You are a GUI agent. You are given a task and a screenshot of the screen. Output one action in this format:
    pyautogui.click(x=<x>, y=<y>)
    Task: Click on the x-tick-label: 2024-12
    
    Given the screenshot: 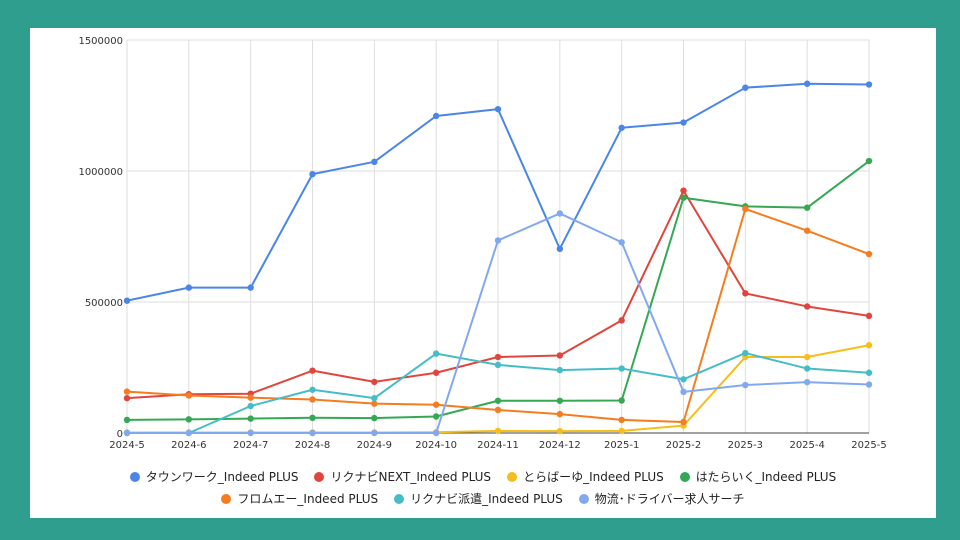 What is the action you would take?
    pyautogui.click(x=560, y=445)
    